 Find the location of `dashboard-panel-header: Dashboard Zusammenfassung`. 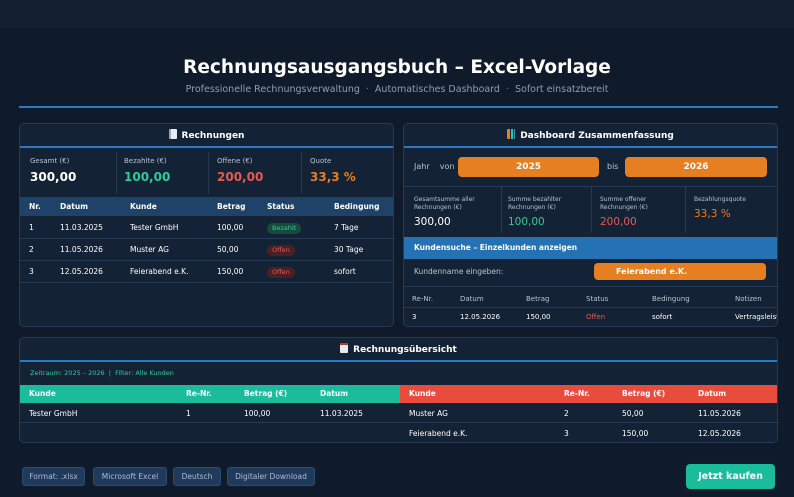

dashboard-panel-header: Dashboard Zusammenfassung is located at coordinates (590, 136).